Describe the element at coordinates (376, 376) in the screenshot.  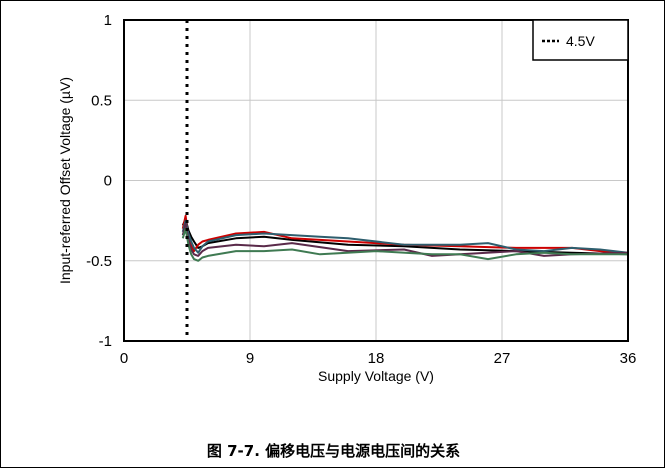
I see `x-axis-label: Supply Voltage (V)` at that location.